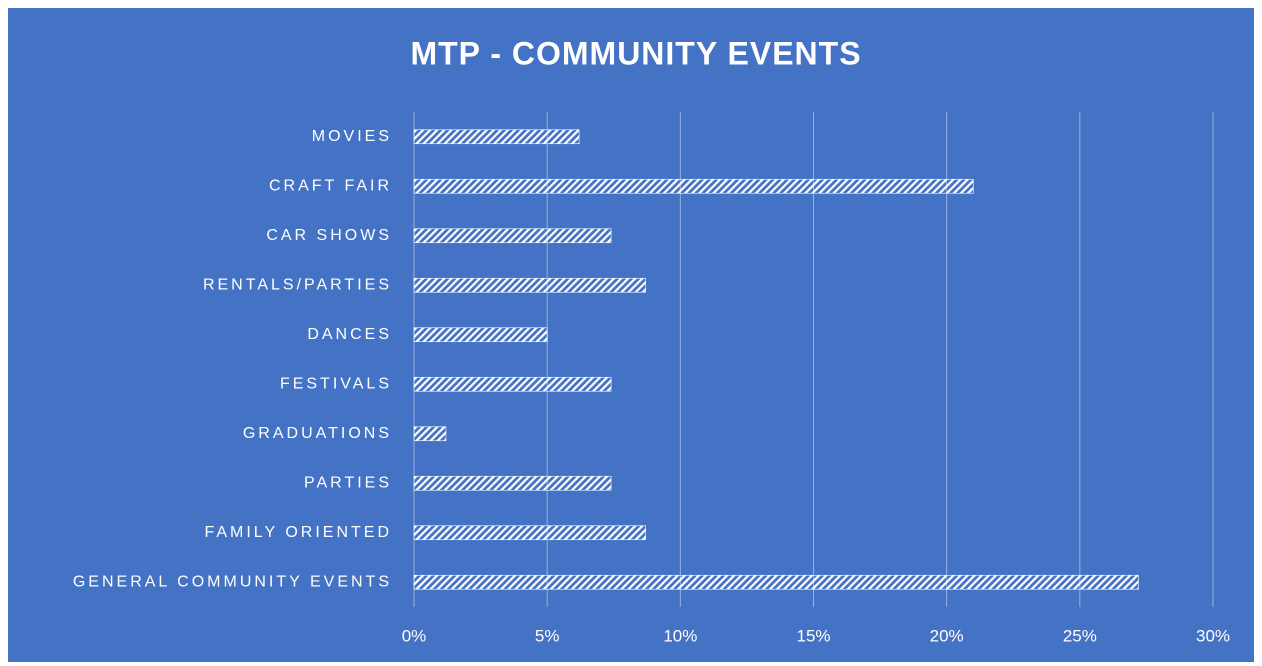 The width and height of the screenshot is (1262, 666). I want to click on y-tick-label: GRADUATIONS, so click(317, 433).